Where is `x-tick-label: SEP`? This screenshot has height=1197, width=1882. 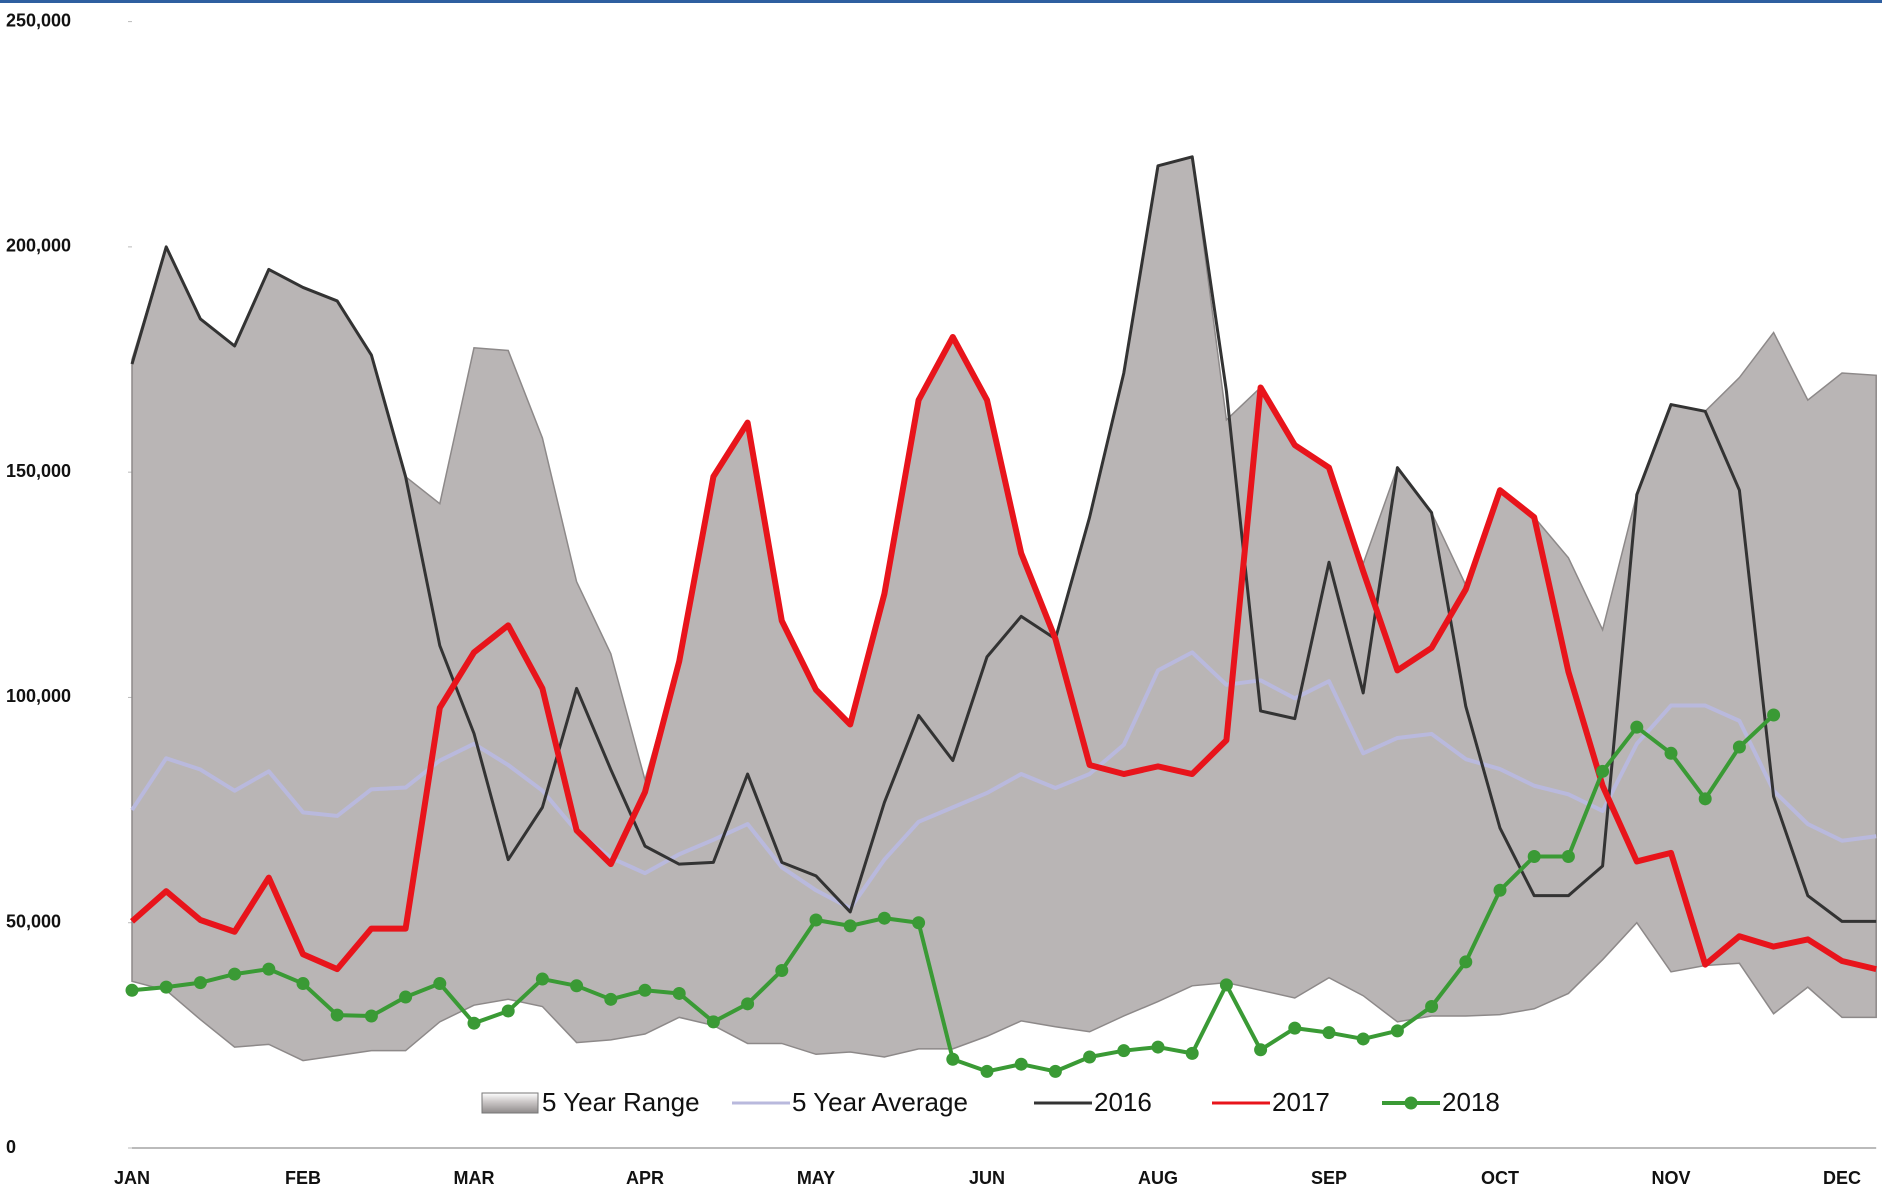
x-tick-label: SEP is located at coordinates (1329, 1178).